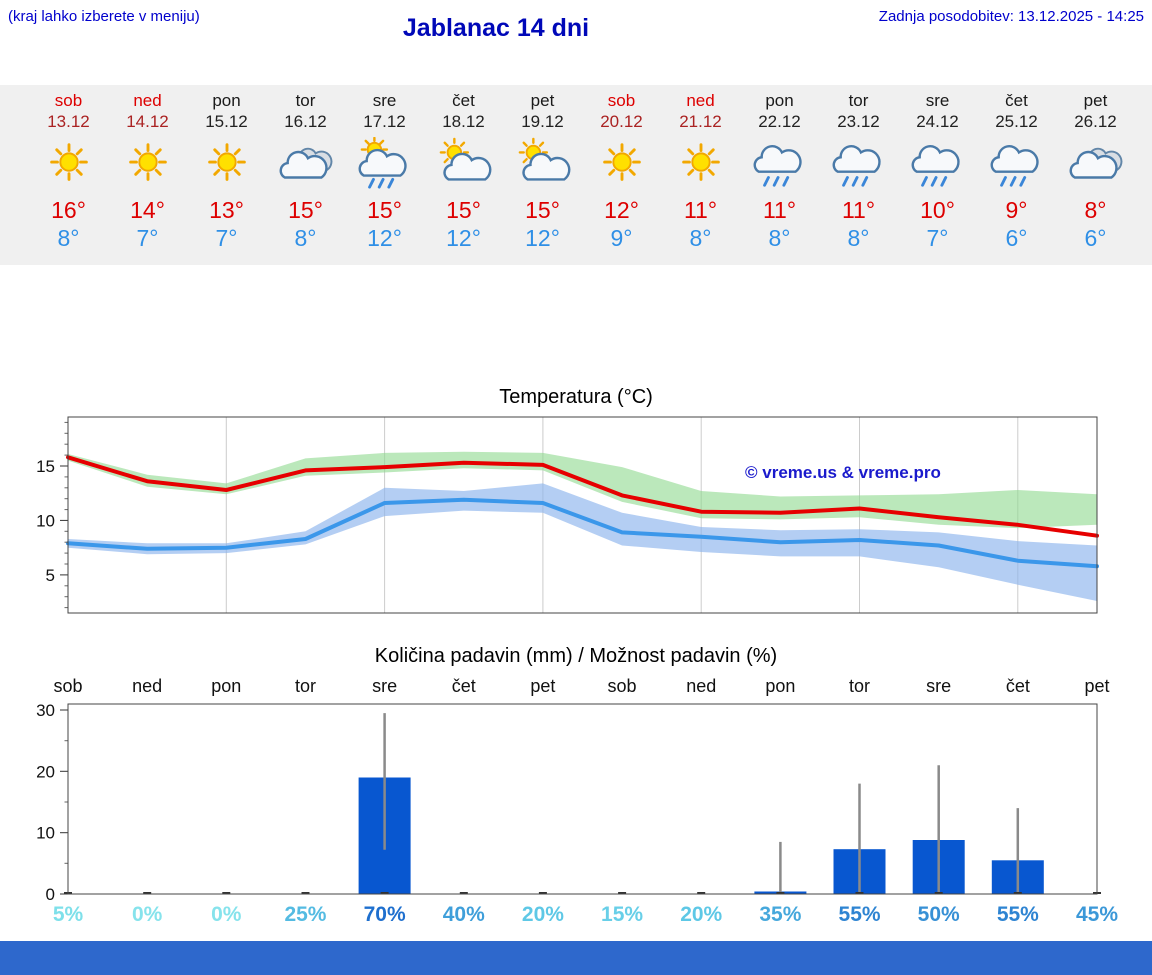 The image size is (1152, 975). What do you see at coordinates (50, 894) in the screenshot?
I see `y-tick-label: 0` at bounding box center [50, 894].